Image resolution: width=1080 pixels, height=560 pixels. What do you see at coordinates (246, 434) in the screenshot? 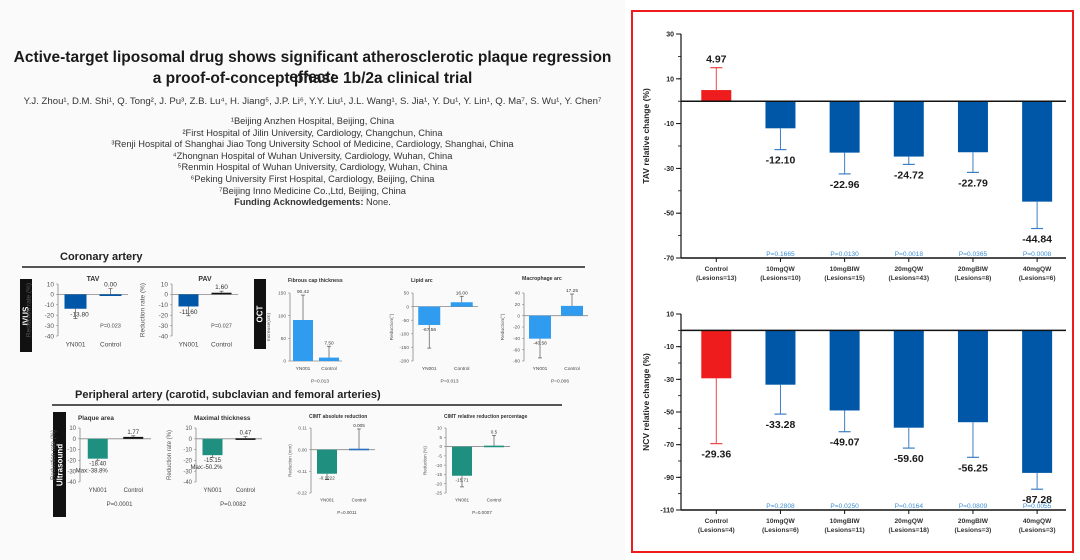
I see `data-label: 0.47` at bounding box center [246, 434].